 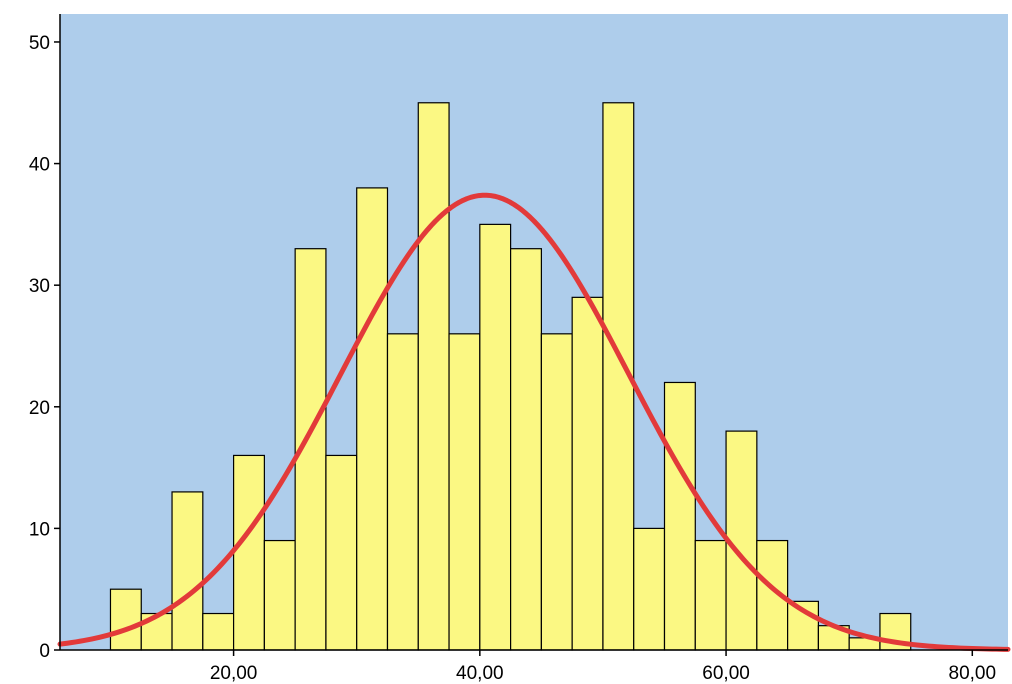 I want to click on x-tick-label: 40,00, so click(x=480, y=673).